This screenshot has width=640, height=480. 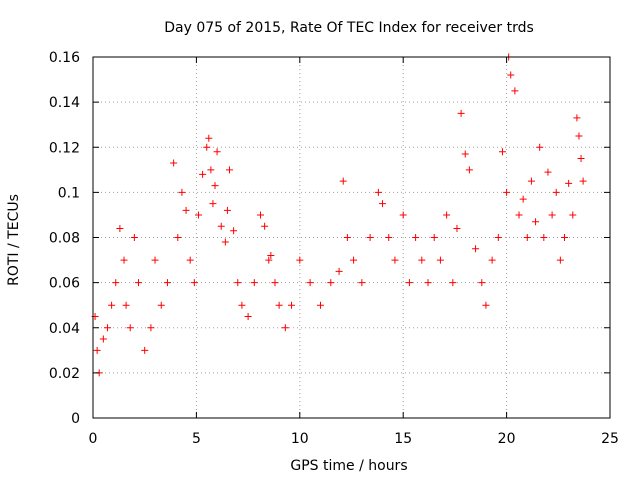 What do you see at coordinates (64, 58) in the screenshot?
I see `y-tick-label: 0.16` at bounding box center [64, 58].